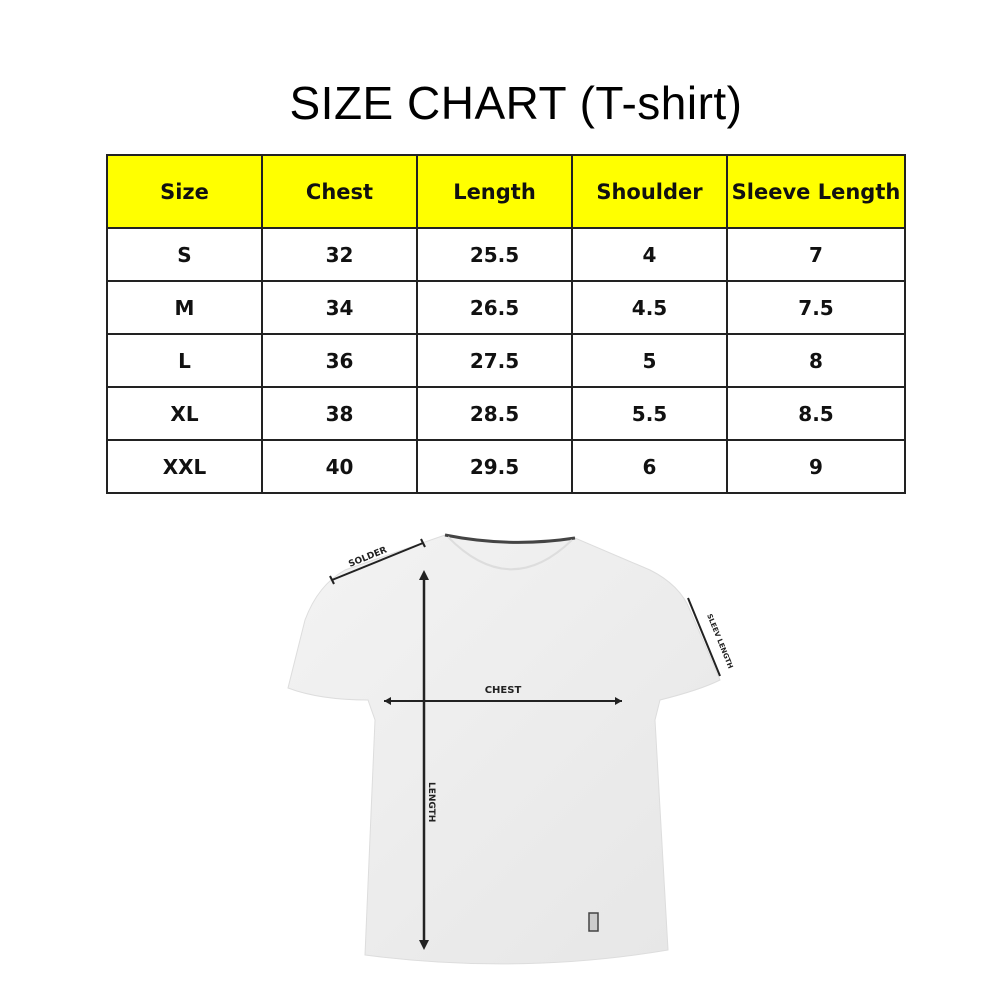 The width and height of the screenshot is (1000, 1000). I want to click on length-label: LENGTH, so click(431, 802).